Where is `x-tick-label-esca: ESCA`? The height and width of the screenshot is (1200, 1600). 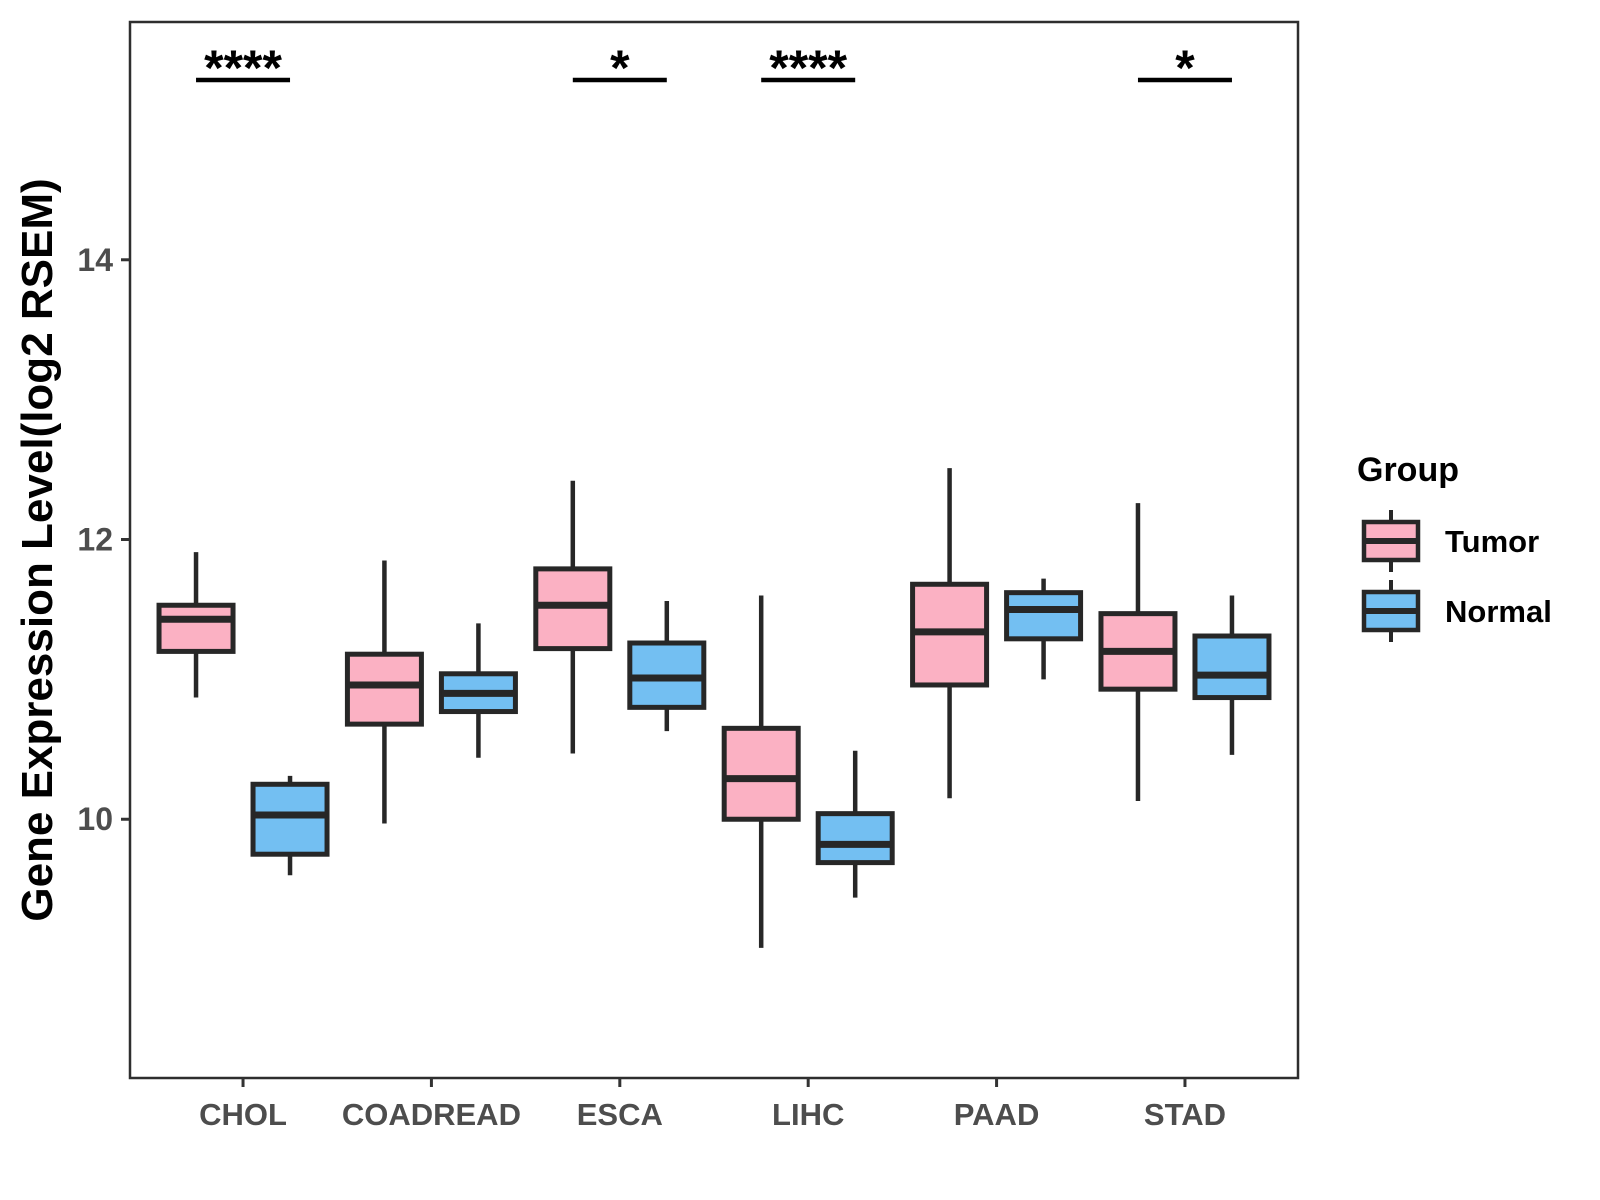 x-tick-label-esca: ESCA is located at coordinates (620, 1114).